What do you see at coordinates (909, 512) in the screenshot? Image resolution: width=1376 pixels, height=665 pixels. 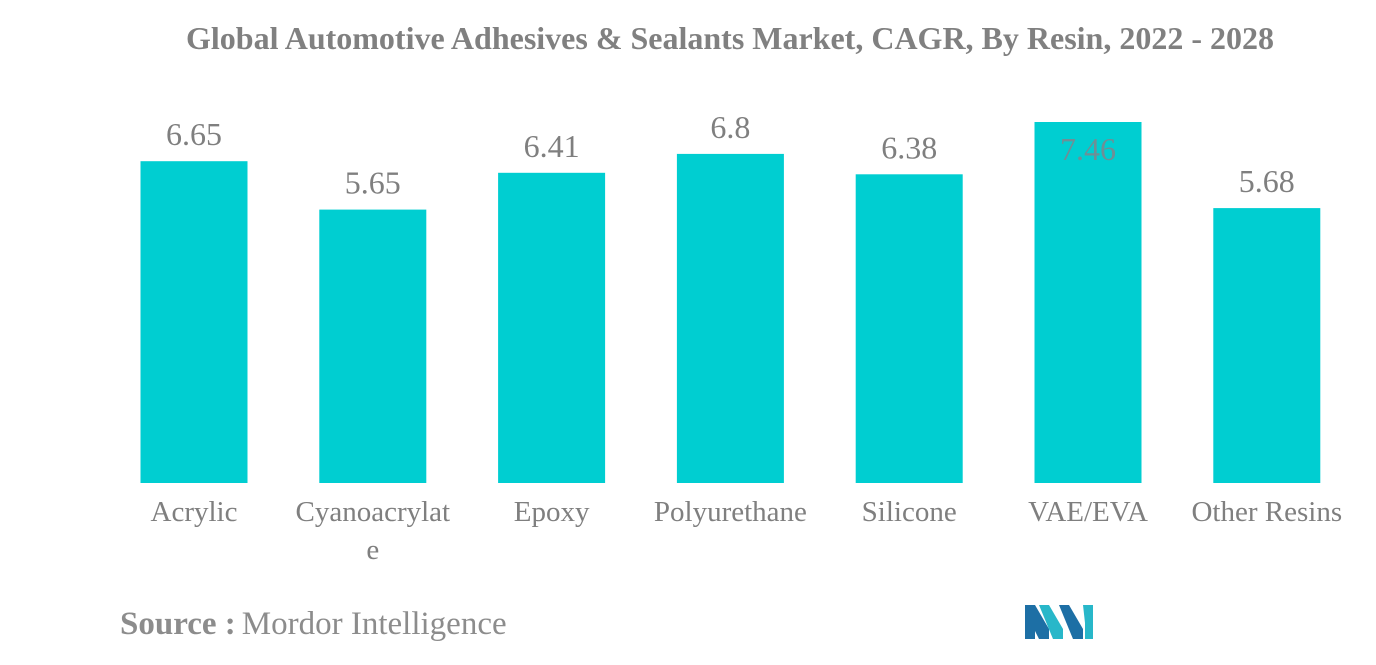 I see `category-label-4: Silicone` at bounding box center [909, 512].